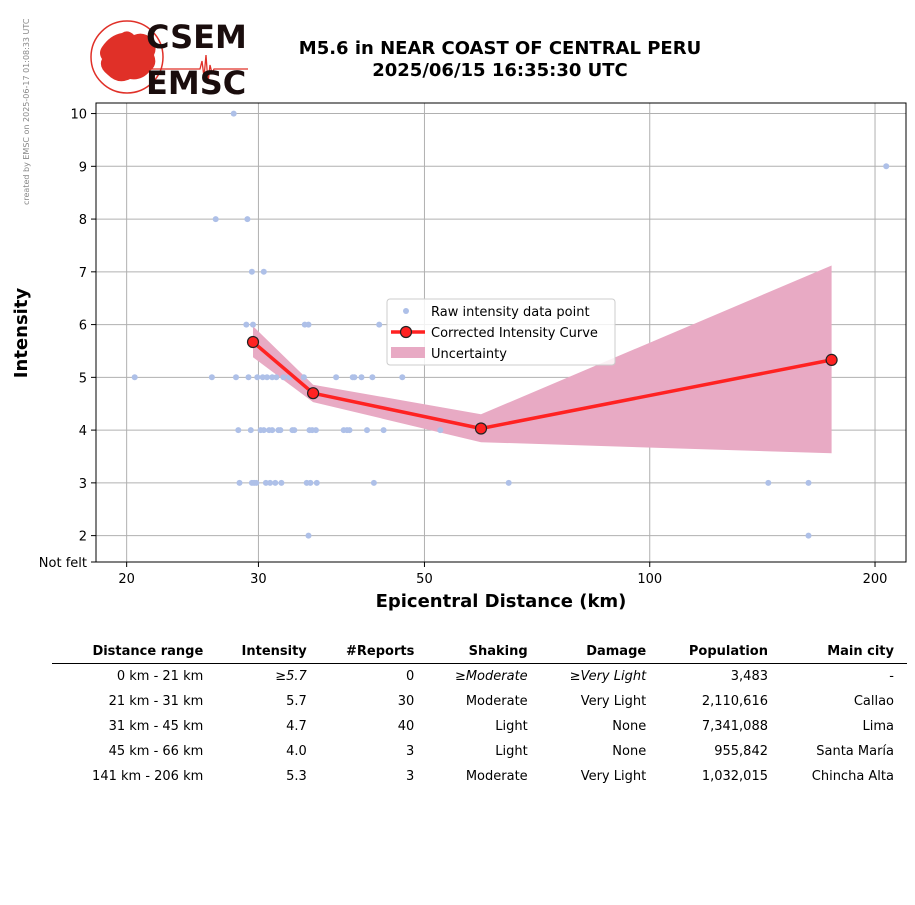 Image resolution: width=915 pixels, height=905 pixels. I want to click on y-tick-label: Not felt, so click(63, 563).